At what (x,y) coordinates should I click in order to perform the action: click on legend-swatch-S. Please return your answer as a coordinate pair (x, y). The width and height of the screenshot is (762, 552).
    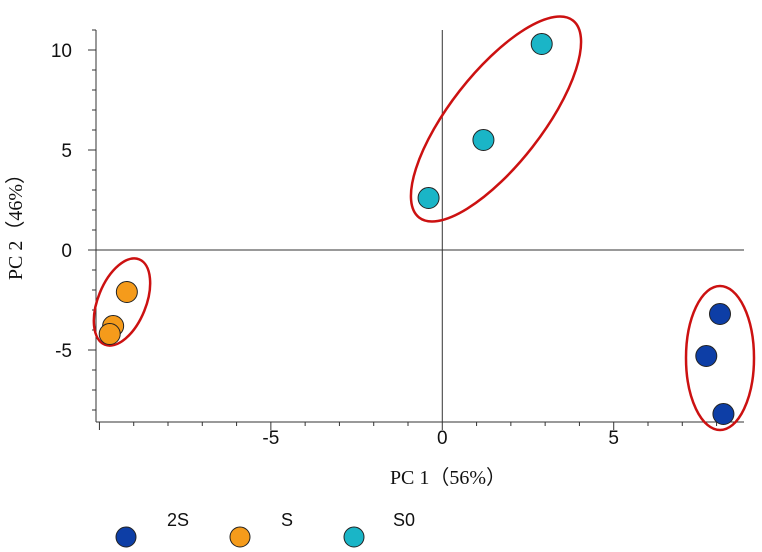
    Looking at the image, I should click on (240, 537).